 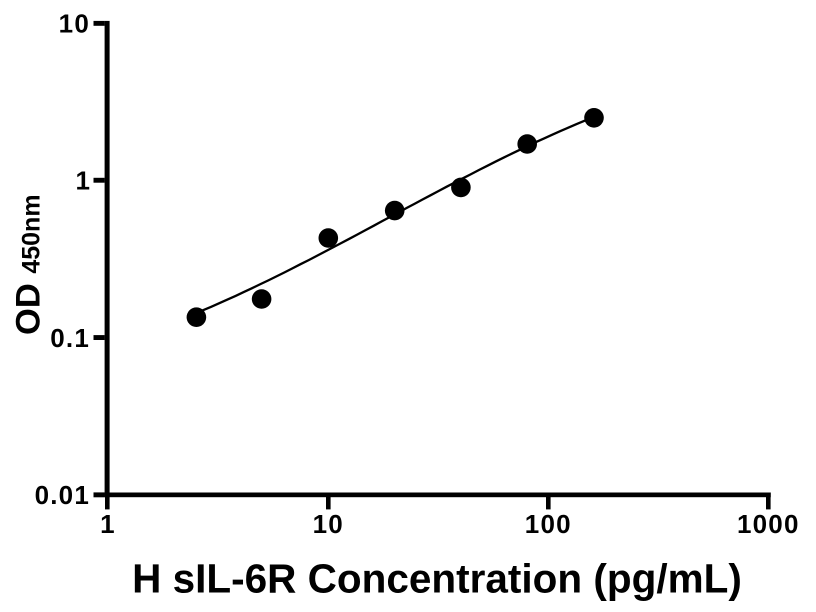 What do you see at coordinates (70, 338) in the screenshot?
I see `svg-text: 0.1` at bounding box center [70, 338].